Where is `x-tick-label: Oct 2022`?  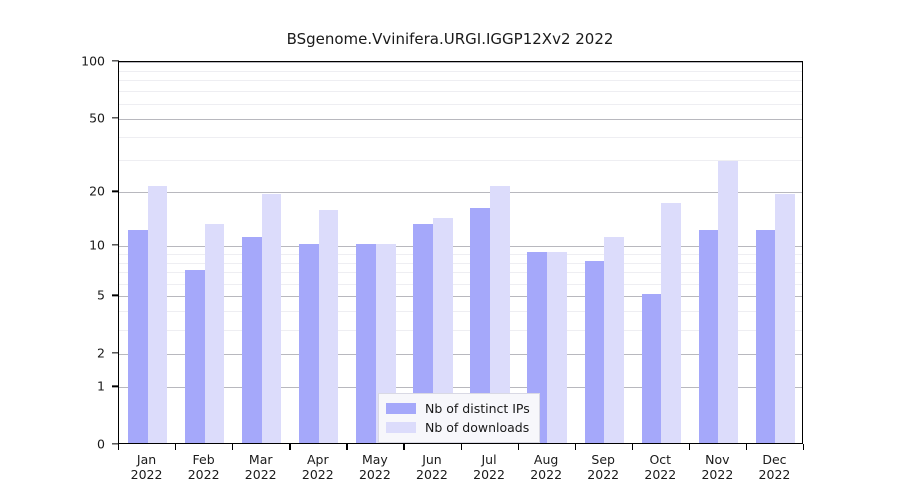 x-tick-label: Oct 2022 is located at coordinates (660, 467).